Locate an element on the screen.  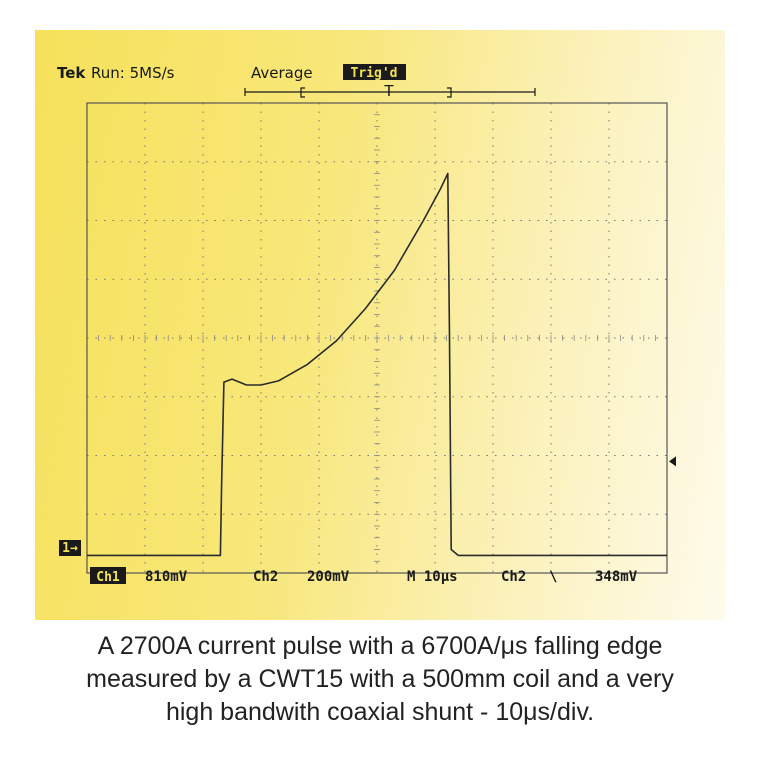
brand-label: Tek is located at coordinates (71, 73).